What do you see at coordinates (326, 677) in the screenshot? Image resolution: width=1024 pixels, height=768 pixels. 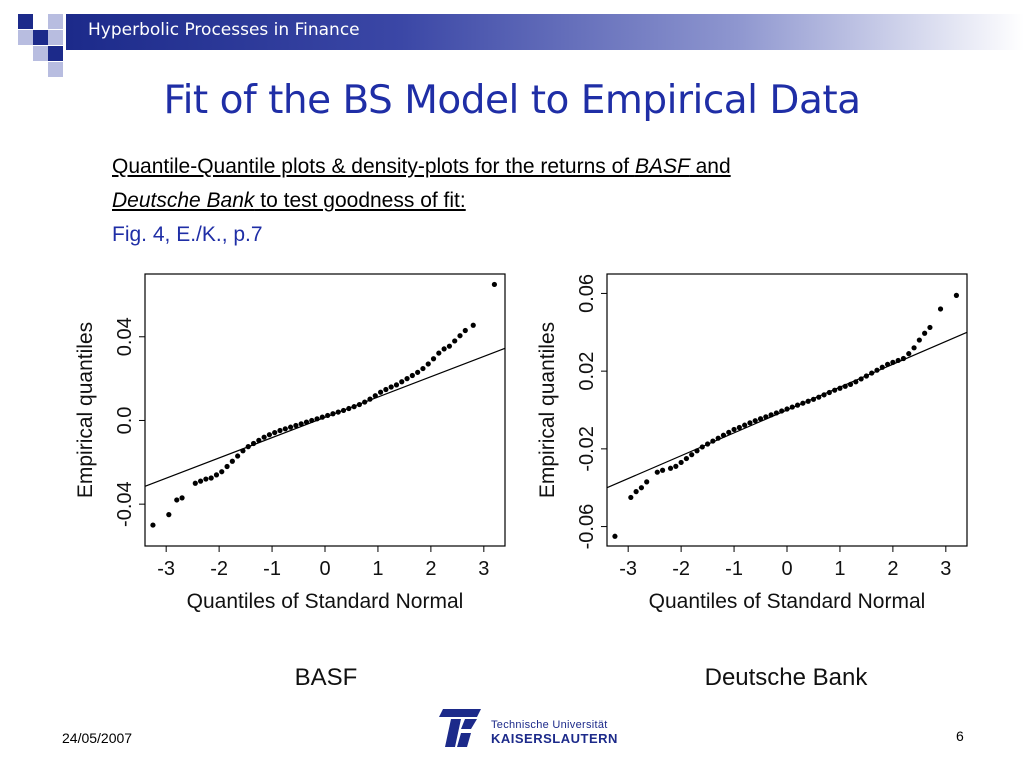 I see `caption-basf: BASF` at bounding box center [326, 677].